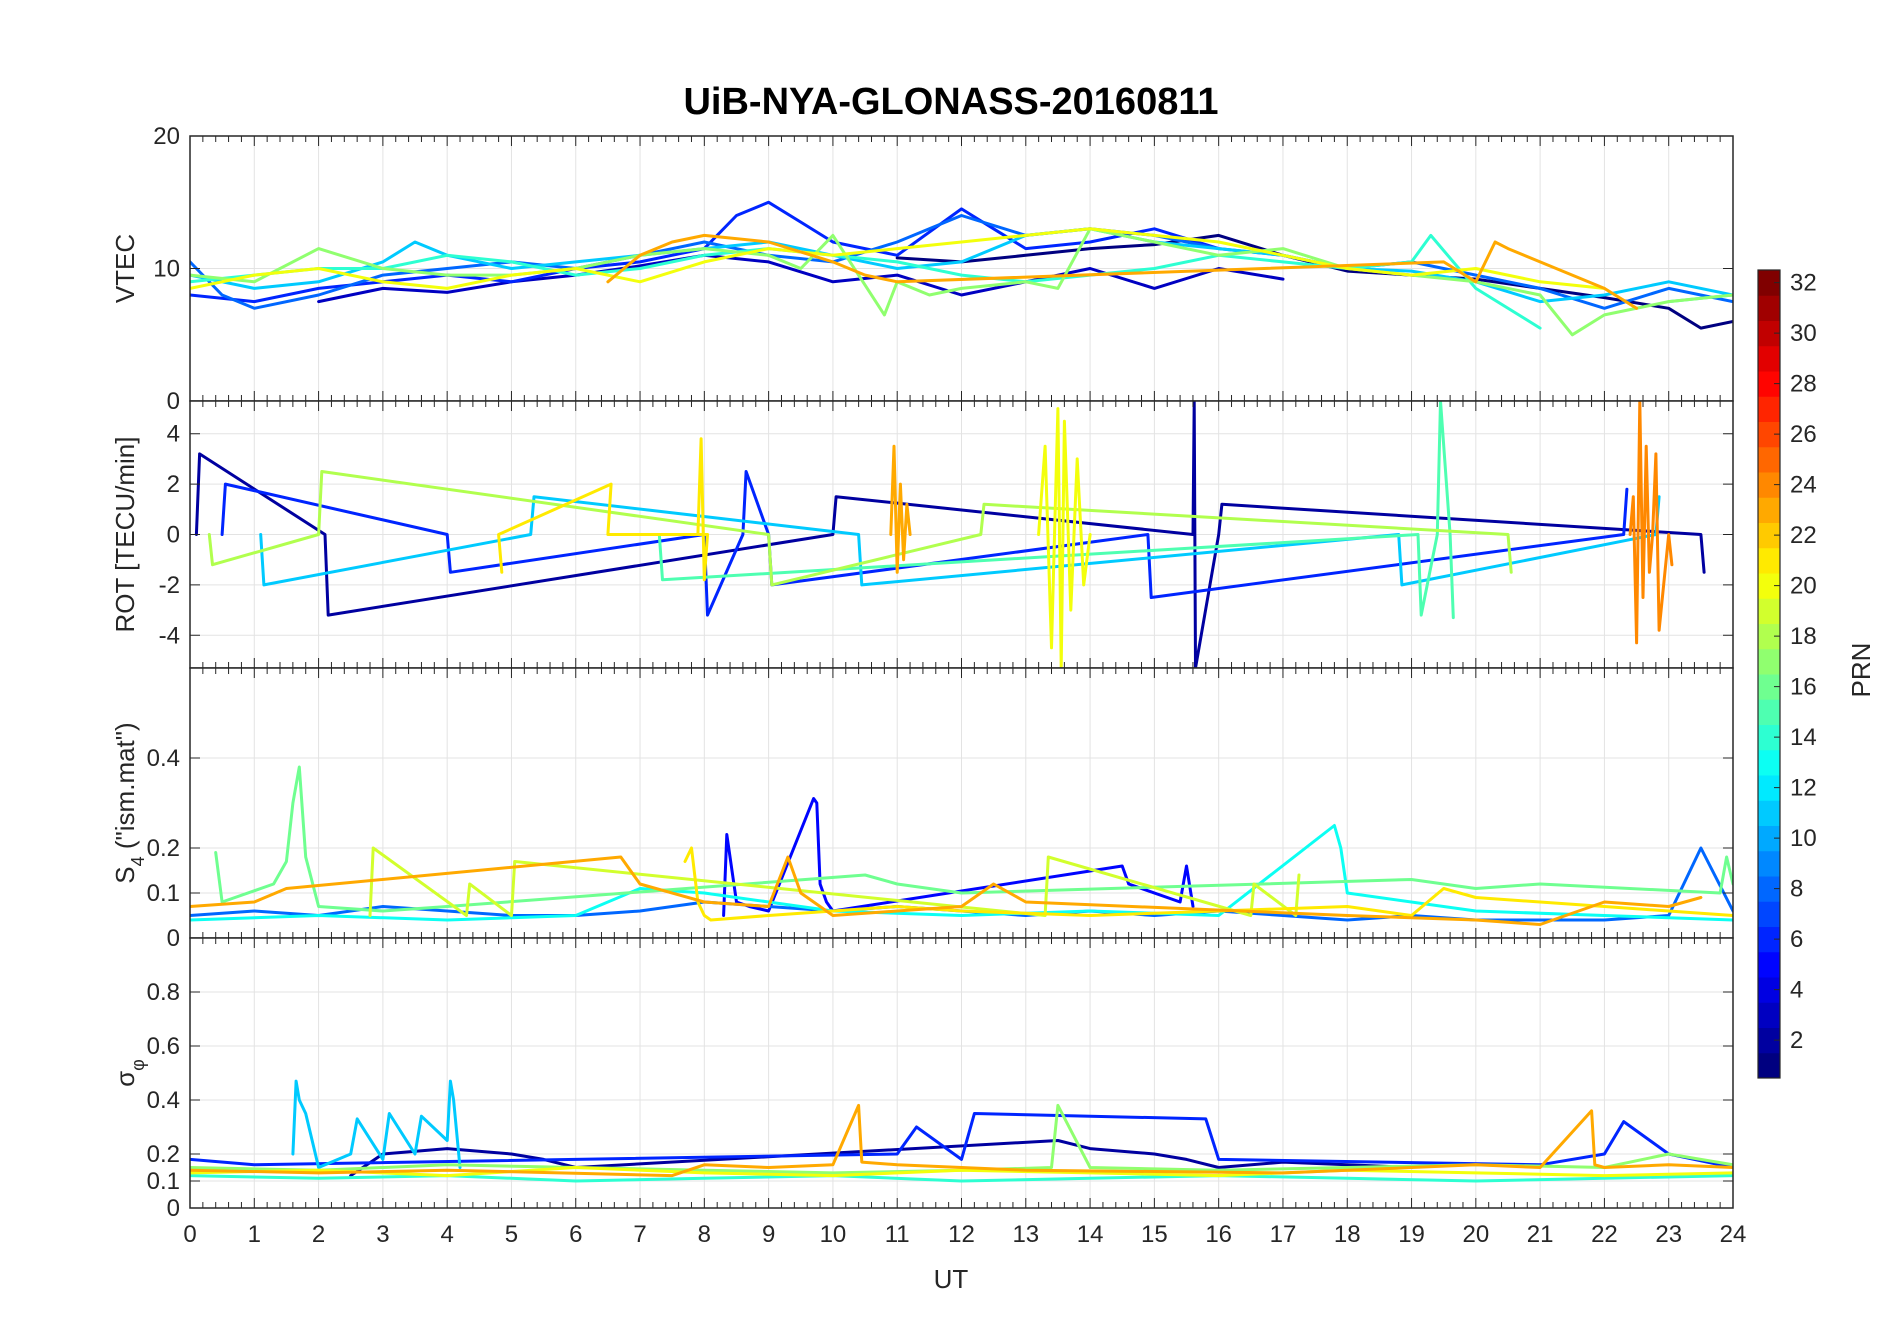  Describe the element at coordinates (1803, 788) in the screenshot. I see `colorbar-tick-label: 12` at that location.